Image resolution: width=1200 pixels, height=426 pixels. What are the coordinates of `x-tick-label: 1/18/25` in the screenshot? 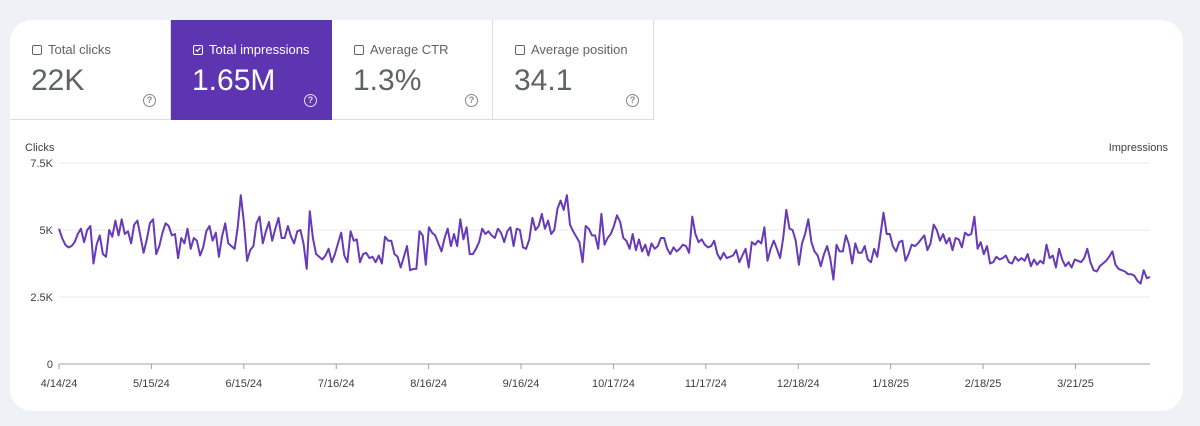 It's located at (890, 384).